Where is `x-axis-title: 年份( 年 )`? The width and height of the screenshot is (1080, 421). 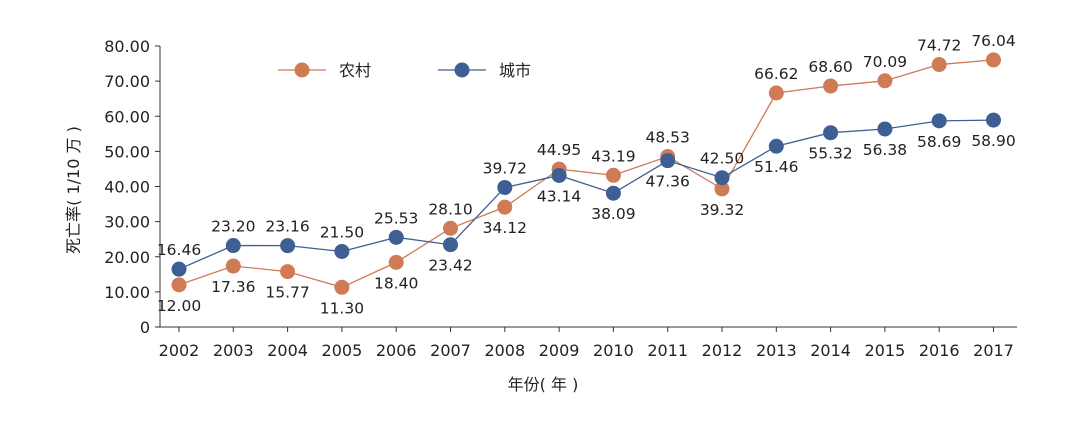 x-axis-title: 年份( 年 ) is located at coordinates (543, 384).